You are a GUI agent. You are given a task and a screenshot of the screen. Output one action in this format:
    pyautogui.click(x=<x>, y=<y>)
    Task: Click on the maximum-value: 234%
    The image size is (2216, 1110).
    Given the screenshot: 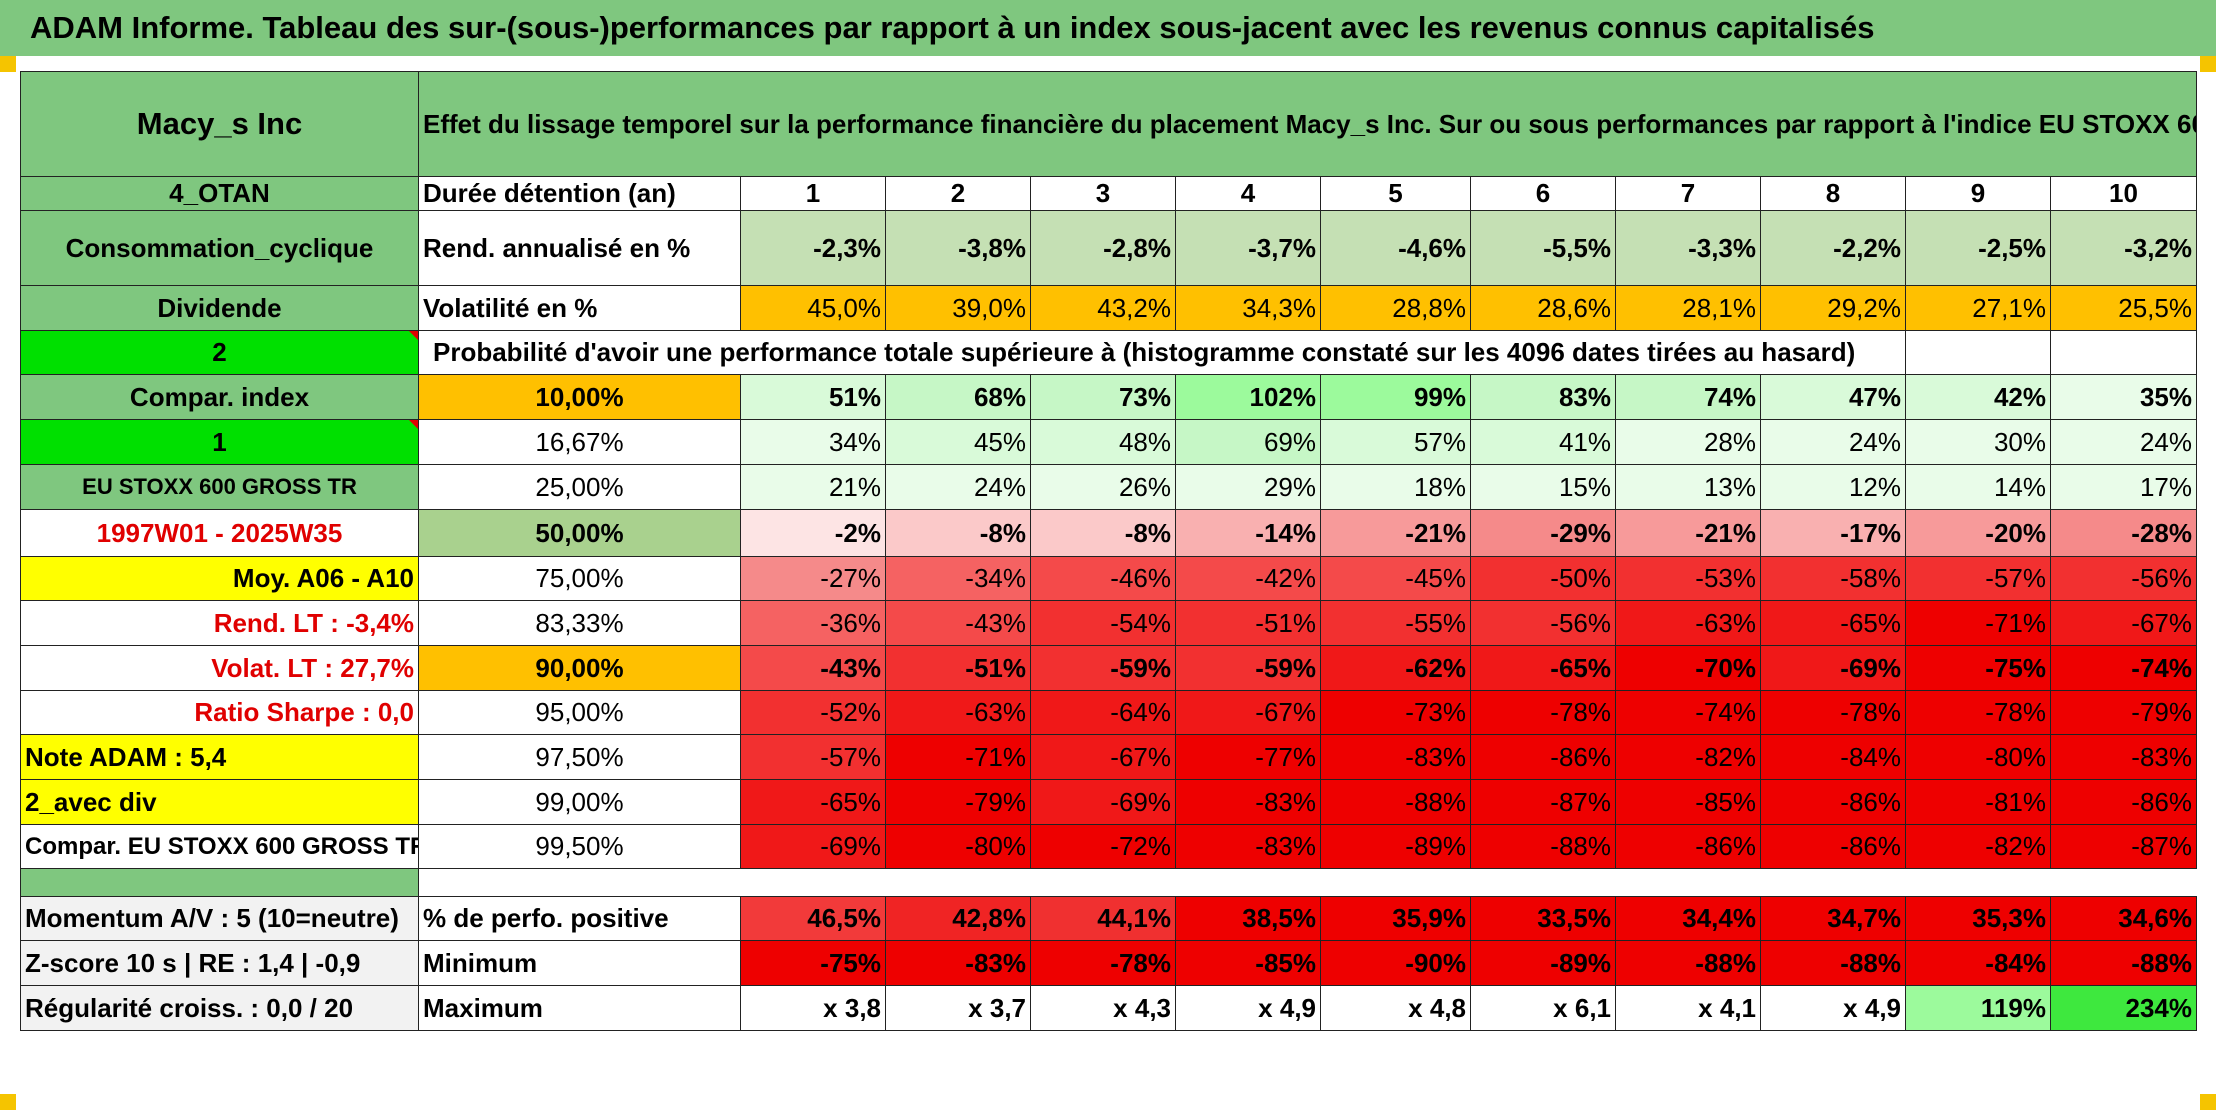 What is the action you would take?
    pyautogui.click(x=2123, y=1008)
    